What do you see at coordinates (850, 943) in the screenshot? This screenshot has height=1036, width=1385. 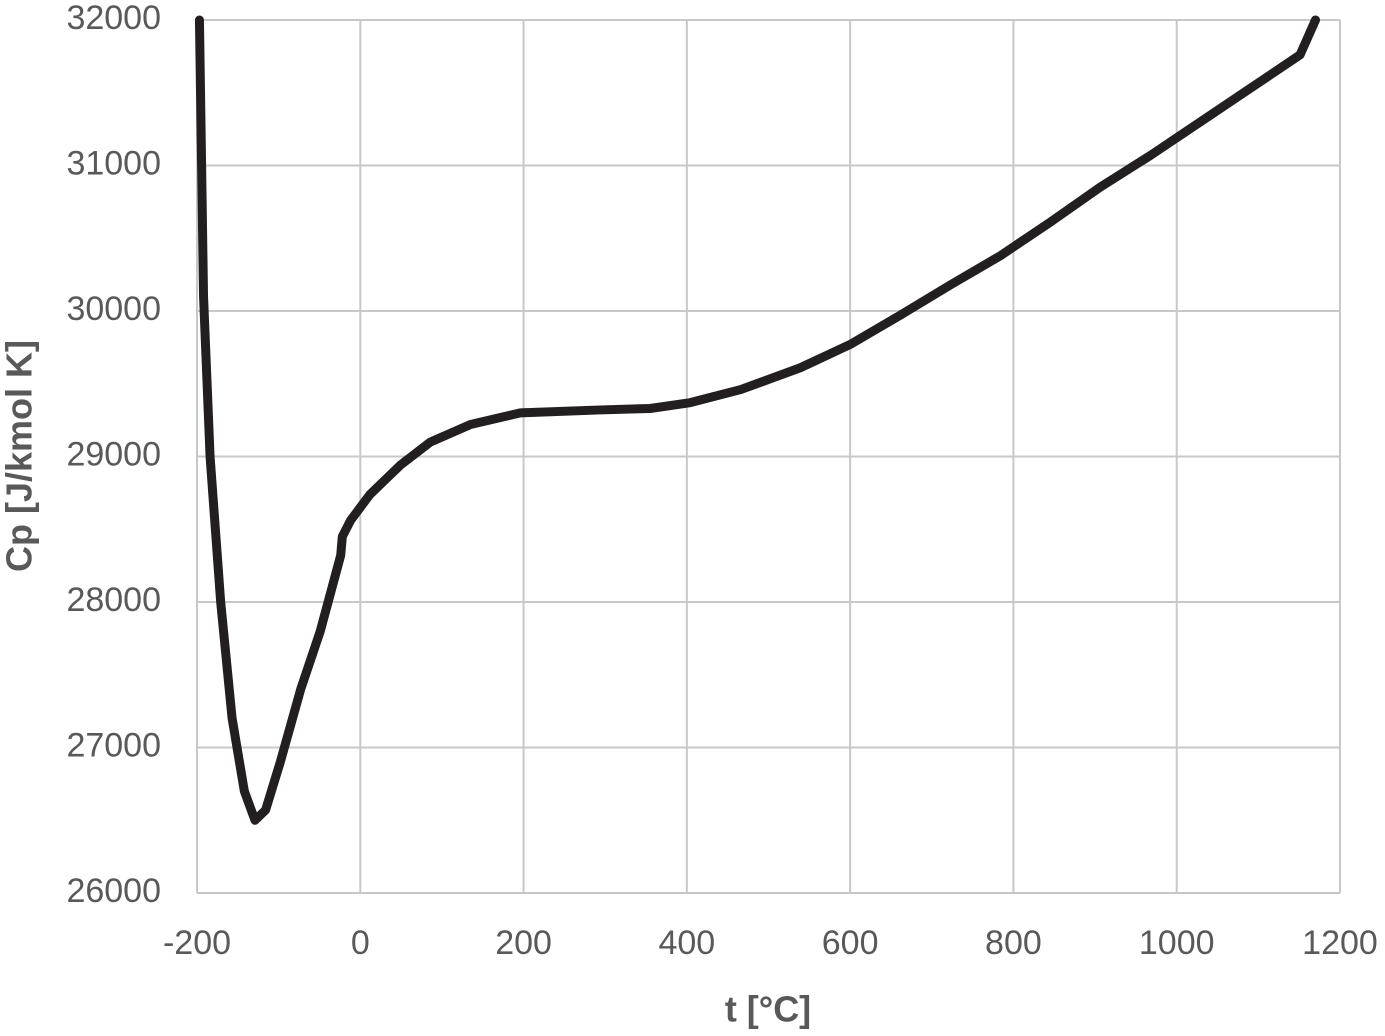 I see `x-tick-label: 600` at bounding box center [850, 943].